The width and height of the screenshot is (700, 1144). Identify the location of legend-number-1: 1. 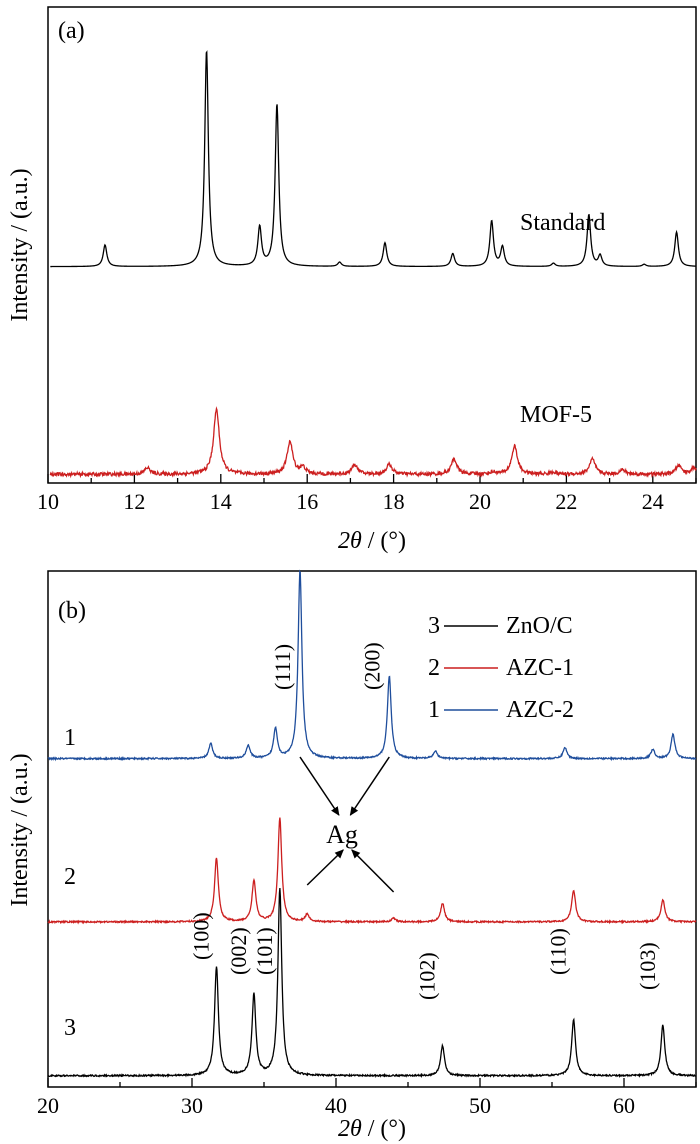
(434, 710).